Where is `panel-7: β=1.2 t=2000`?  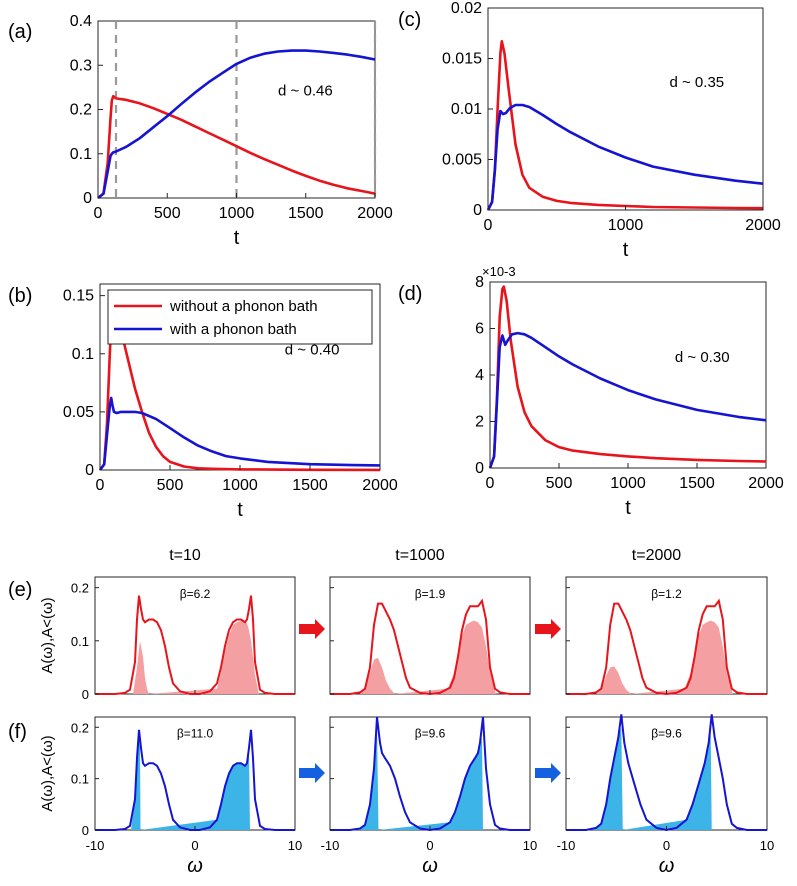
panel-7: β=1.2 t=2000 is located at coordinates (666, 621).